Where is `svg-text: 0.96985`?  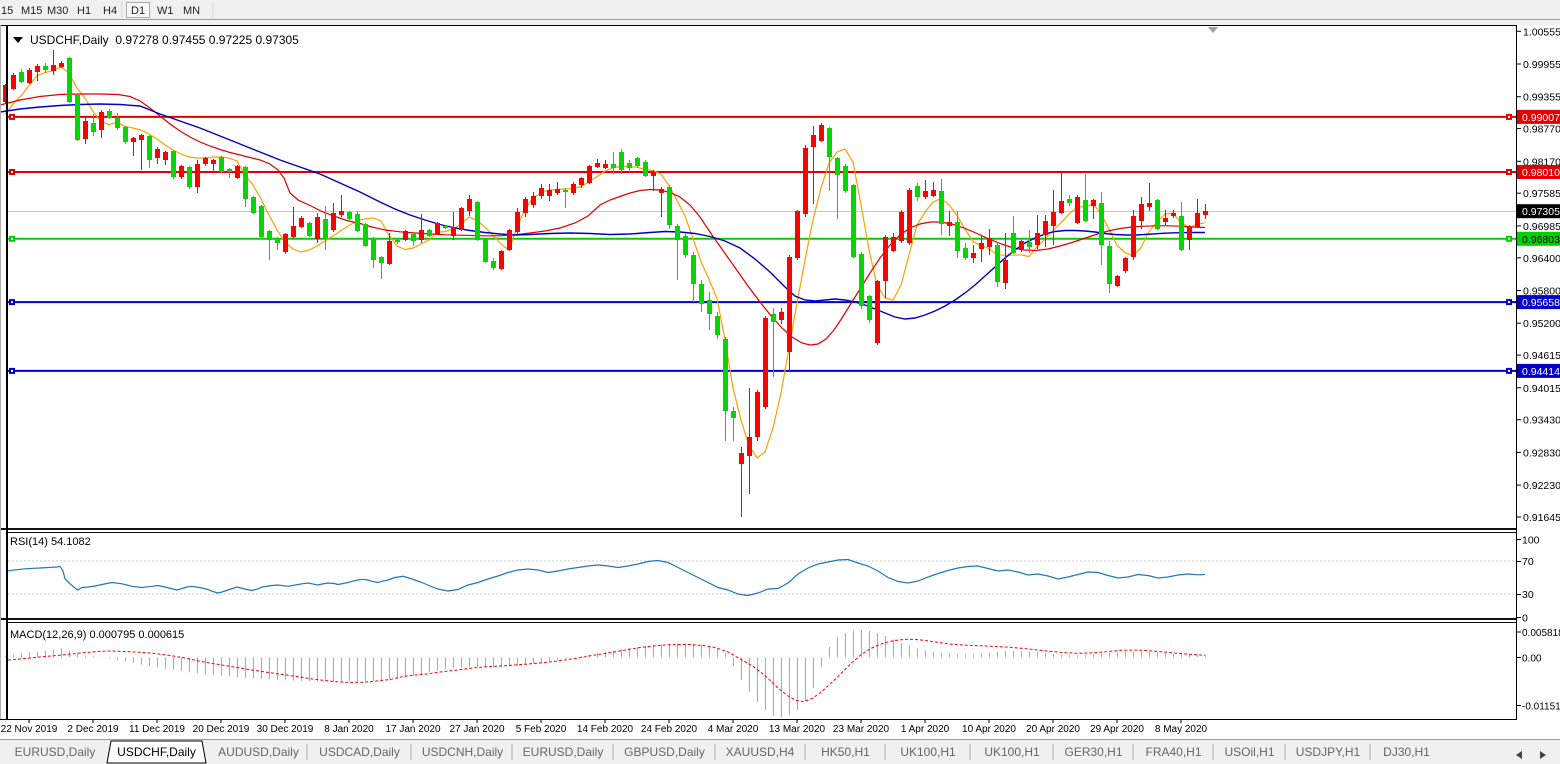 svg-text: 0.96985 is located at coordinates (1541, 227).